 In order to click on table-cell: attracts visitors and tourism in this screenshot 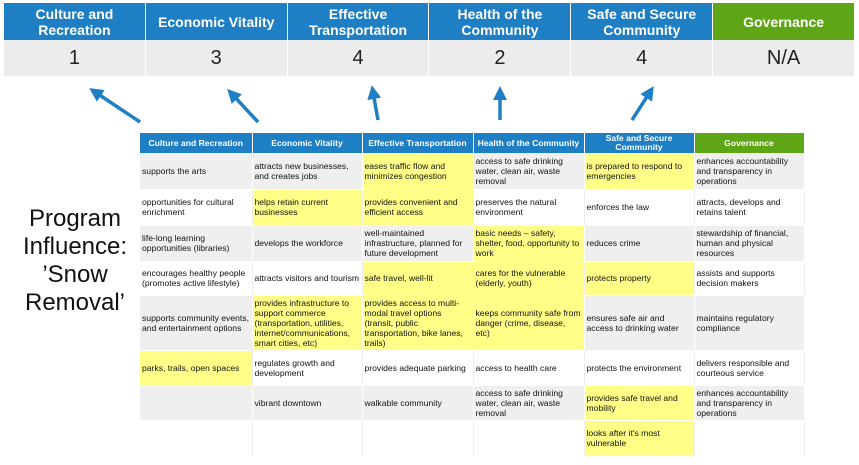, I will do `click(307, 278)`.